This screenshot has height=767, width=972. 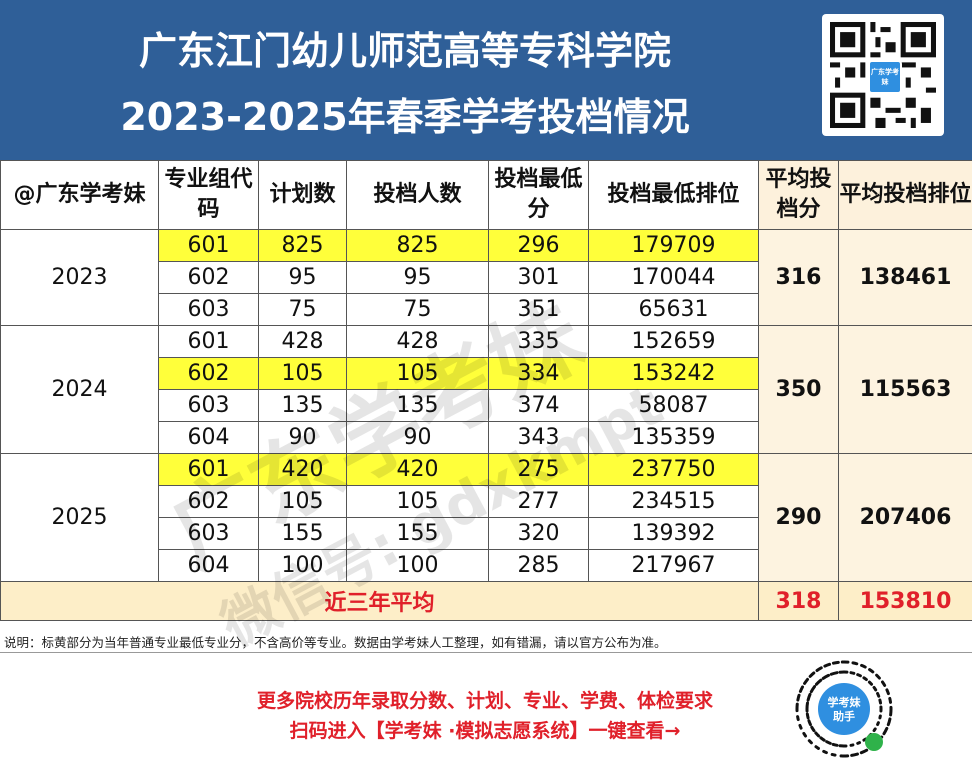 What do you see at coordinates (673, 501) in the screenshot?
I see `cell-min-rank: 234515` at bounding box center [673, 501].